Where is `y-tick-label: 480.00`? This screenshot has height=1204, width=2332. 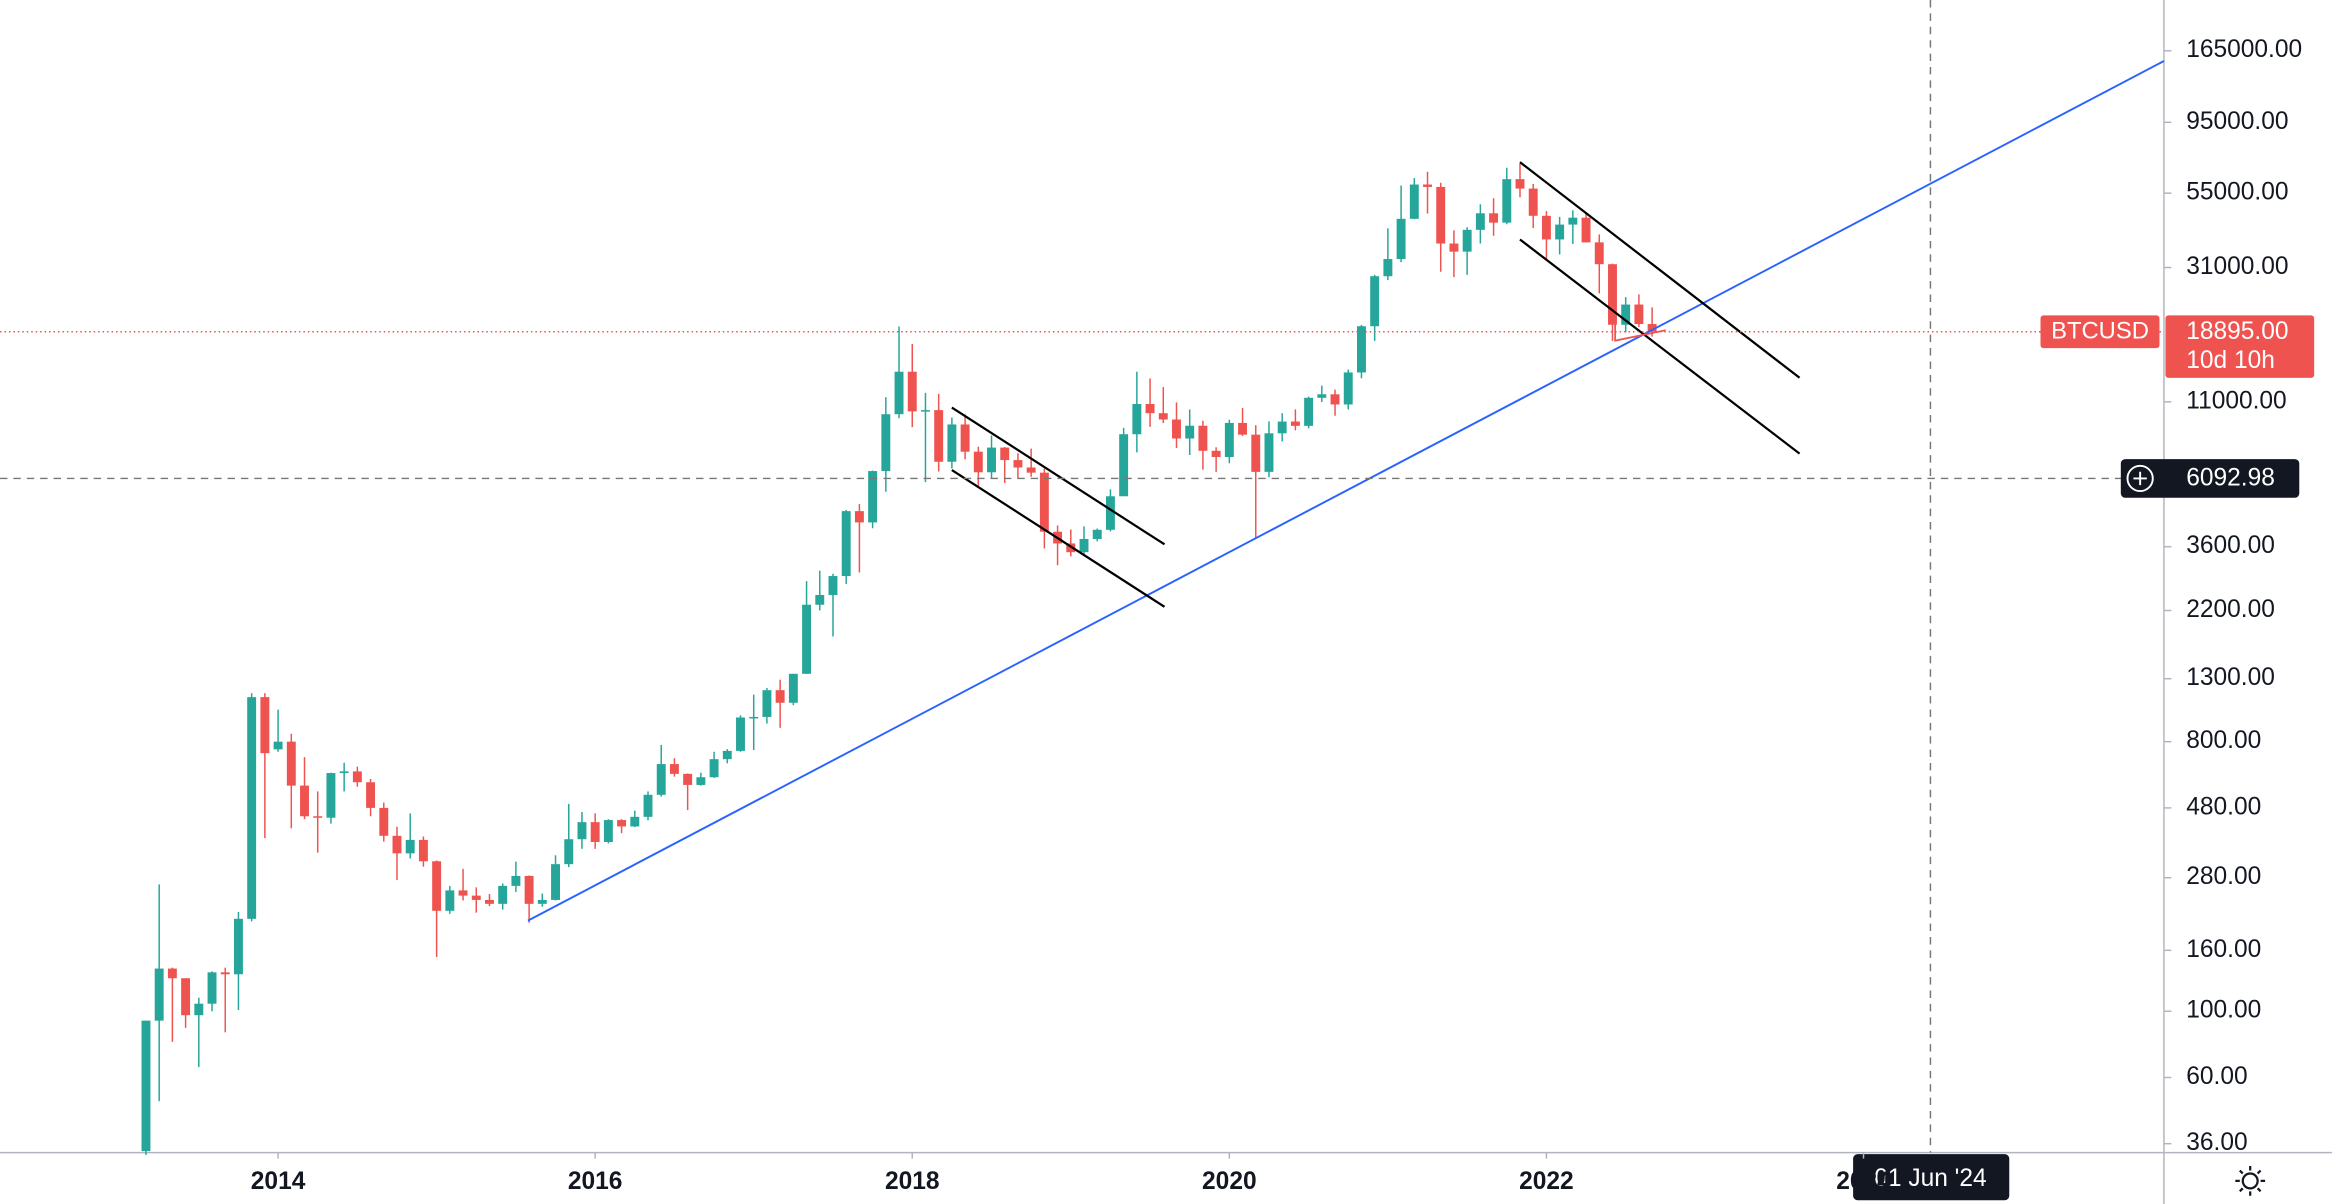
y-tick-label: 480.00 is located at coordinates (2223, 806).